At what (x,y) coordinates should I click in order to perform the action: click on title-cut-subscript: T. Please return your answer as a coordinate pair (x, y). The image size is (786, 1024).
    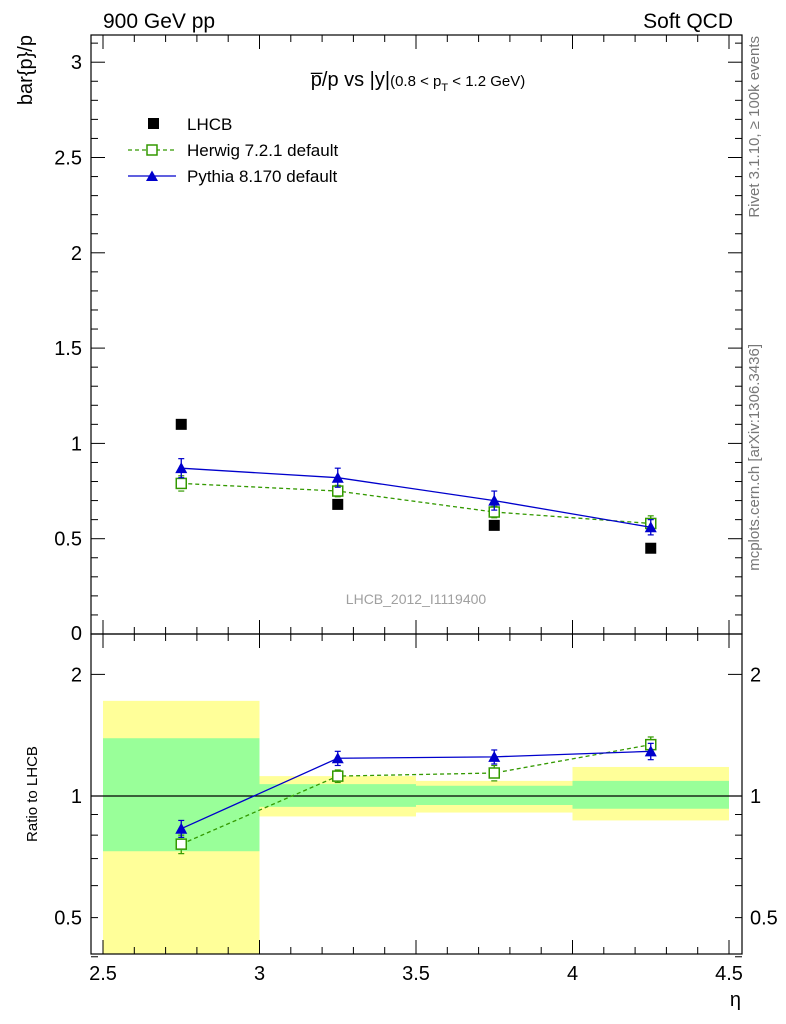
    Looking at the image, I should click on (444, 88).